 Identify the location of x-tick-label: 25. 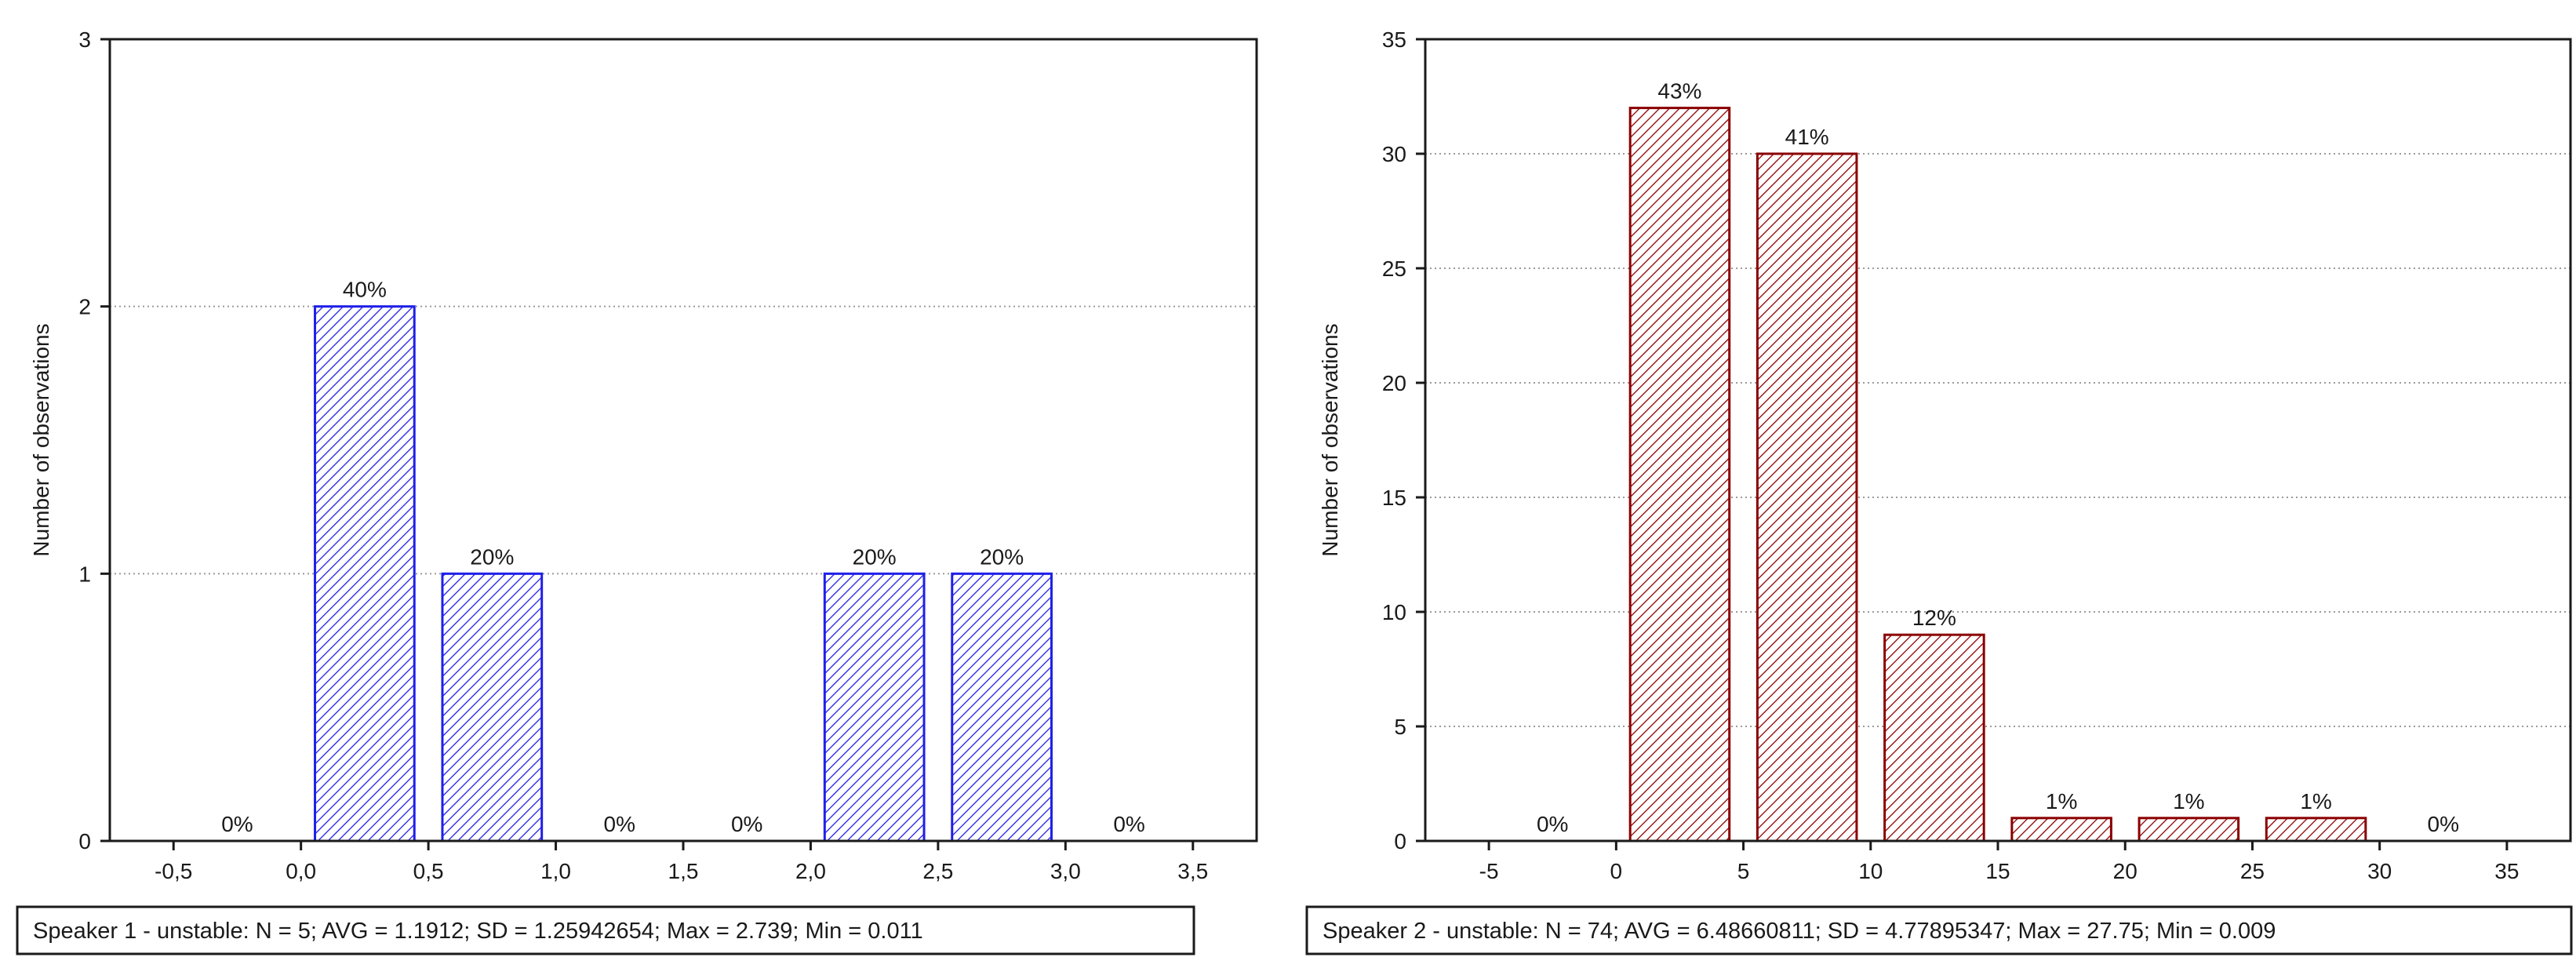
(2252, 871).